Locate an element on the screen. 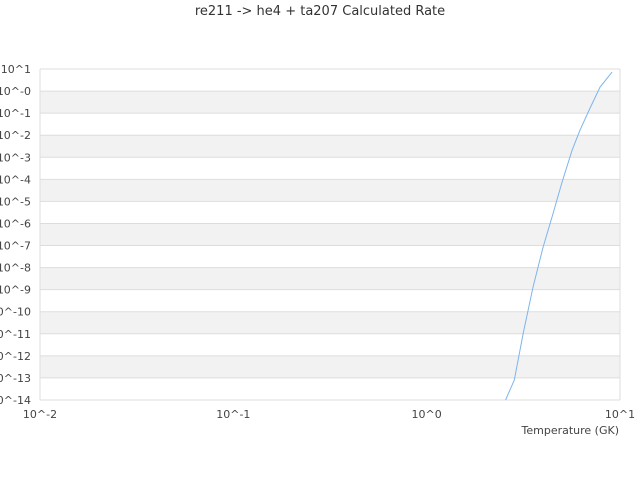 This screenshot has height=480, width=640. y-tick-label: 10^-6 is located at coordinates (15, 223).